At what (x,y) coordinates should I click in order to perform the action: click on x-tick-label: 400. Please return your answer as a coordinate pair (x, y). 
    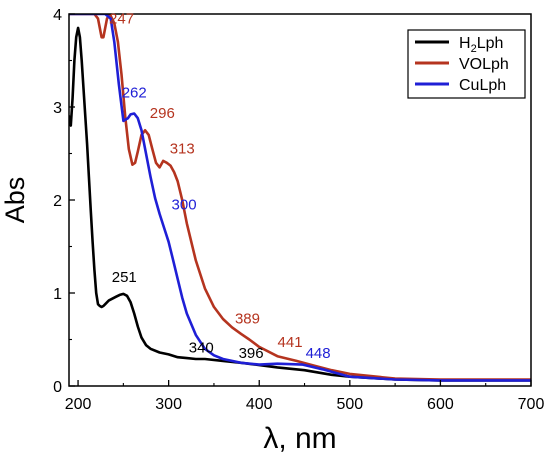
    Looking at the image, I should click on (259, 404).